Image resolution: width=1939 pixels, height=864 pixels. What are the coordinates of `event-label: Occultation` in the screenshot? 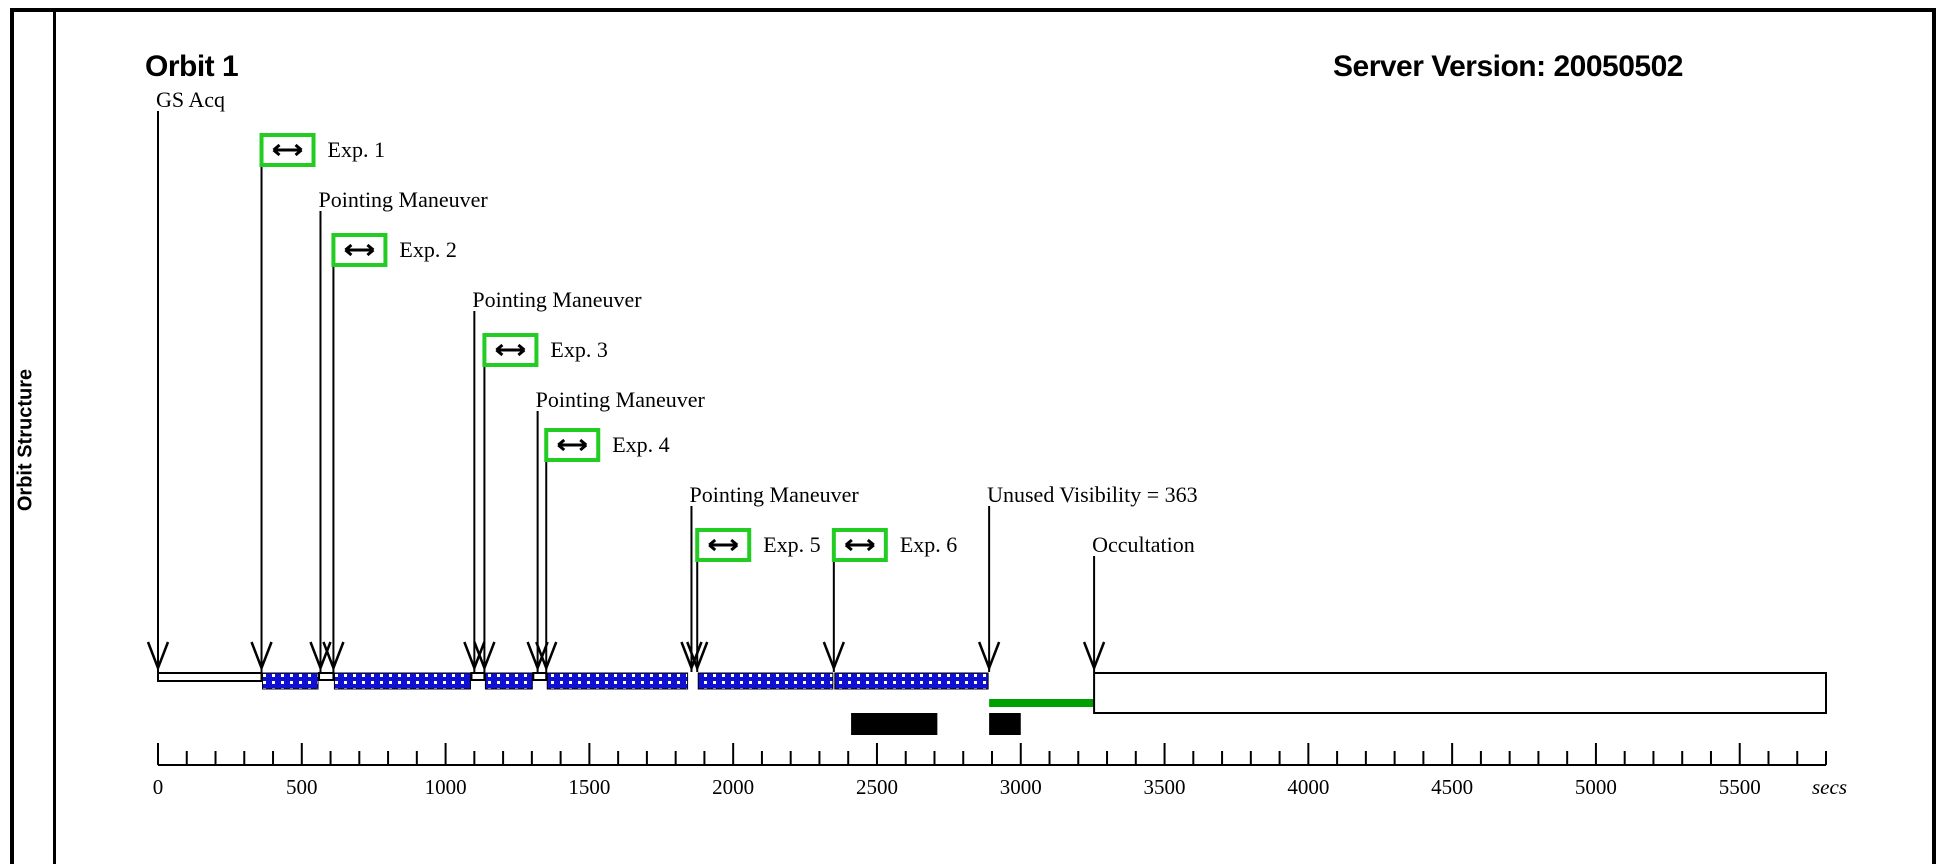 It's located at (1143, 544).